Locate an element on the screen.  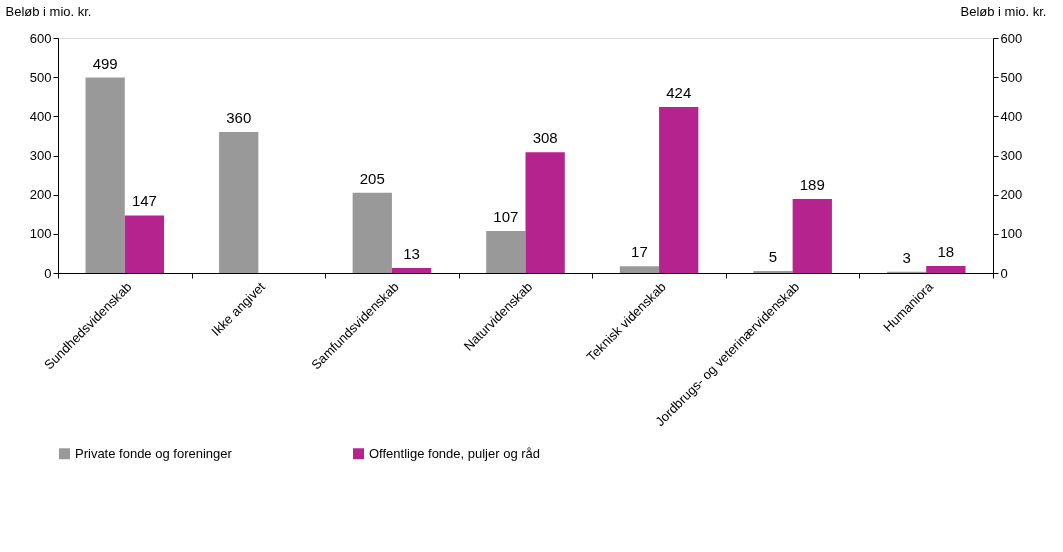
y2-tick-label: 400 is located at coordinates (1011, 116).